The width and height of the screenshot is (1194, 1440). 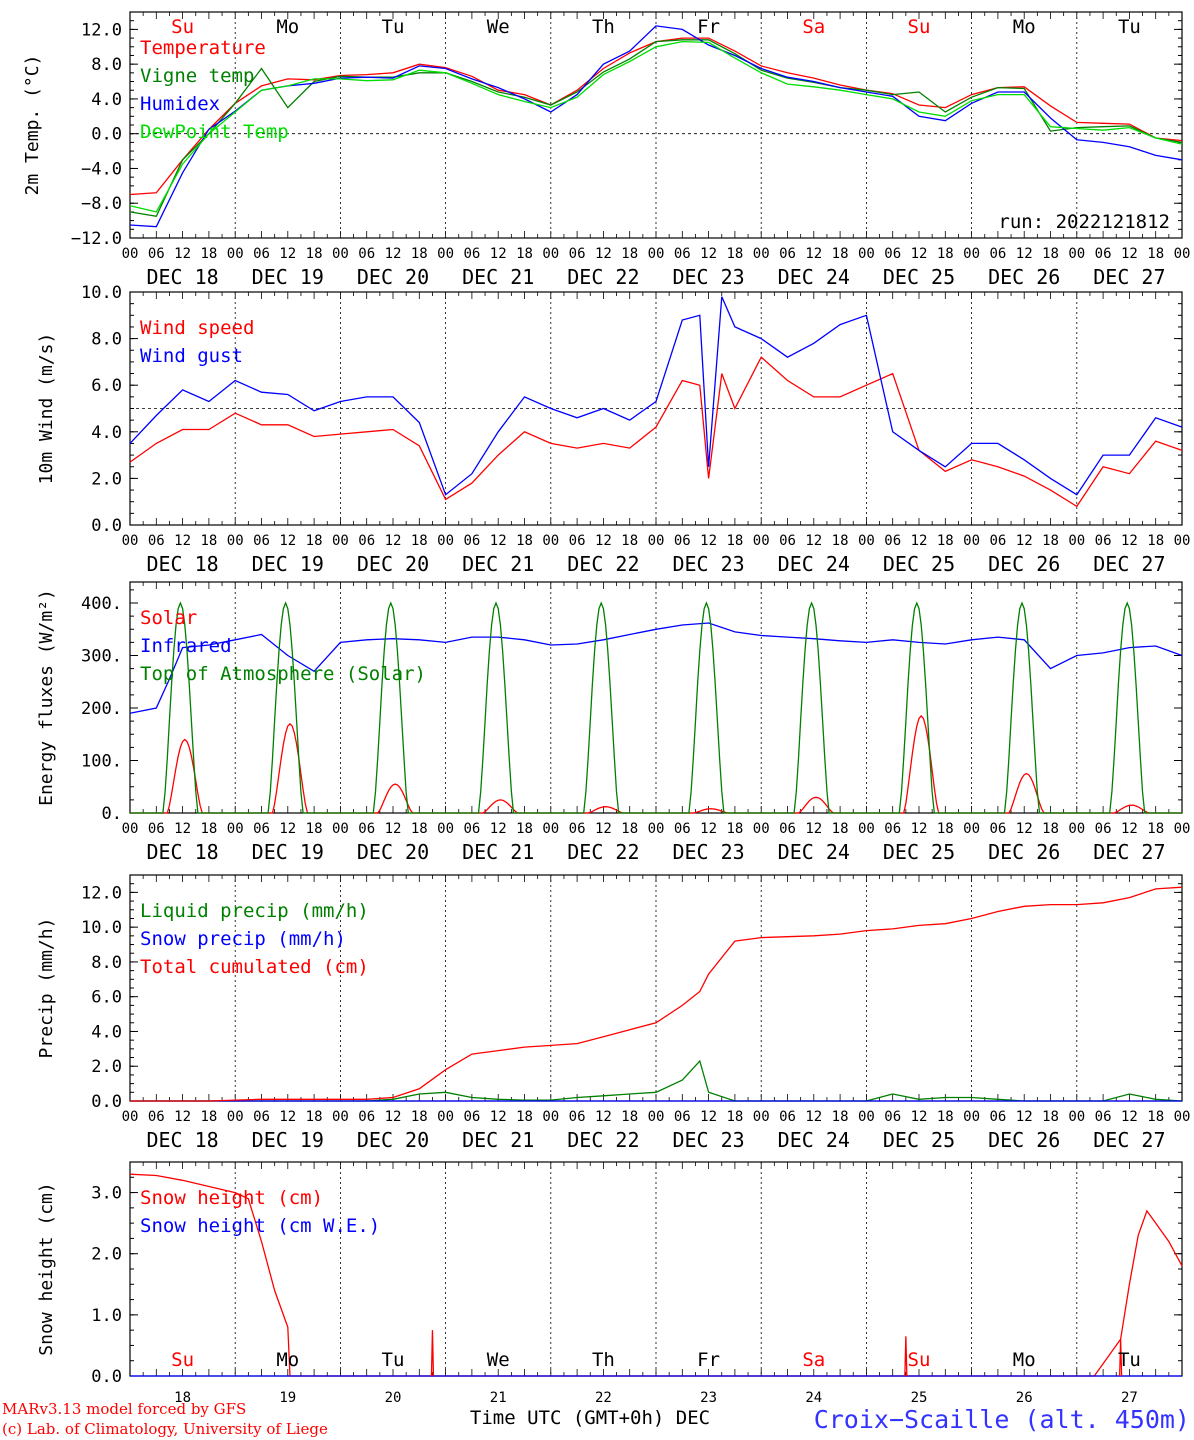 What do you see at coordinates (214, 132) in the screenshot?
I see `legend-entry: DewPoint Temp` at bounding box center [214, 132].